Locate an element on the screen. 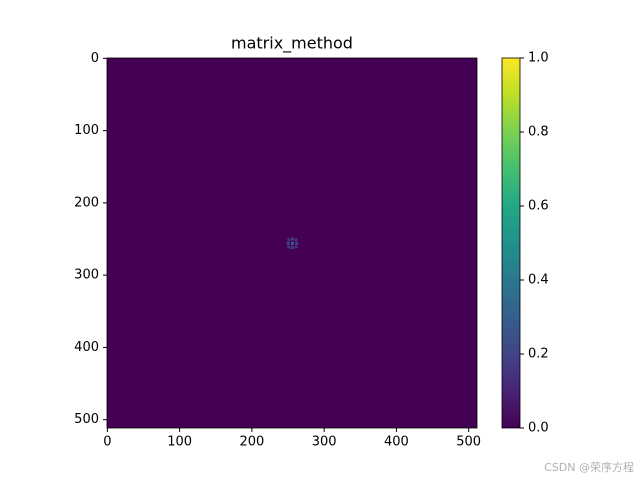  colorbar is located at coordinates (511, 243).